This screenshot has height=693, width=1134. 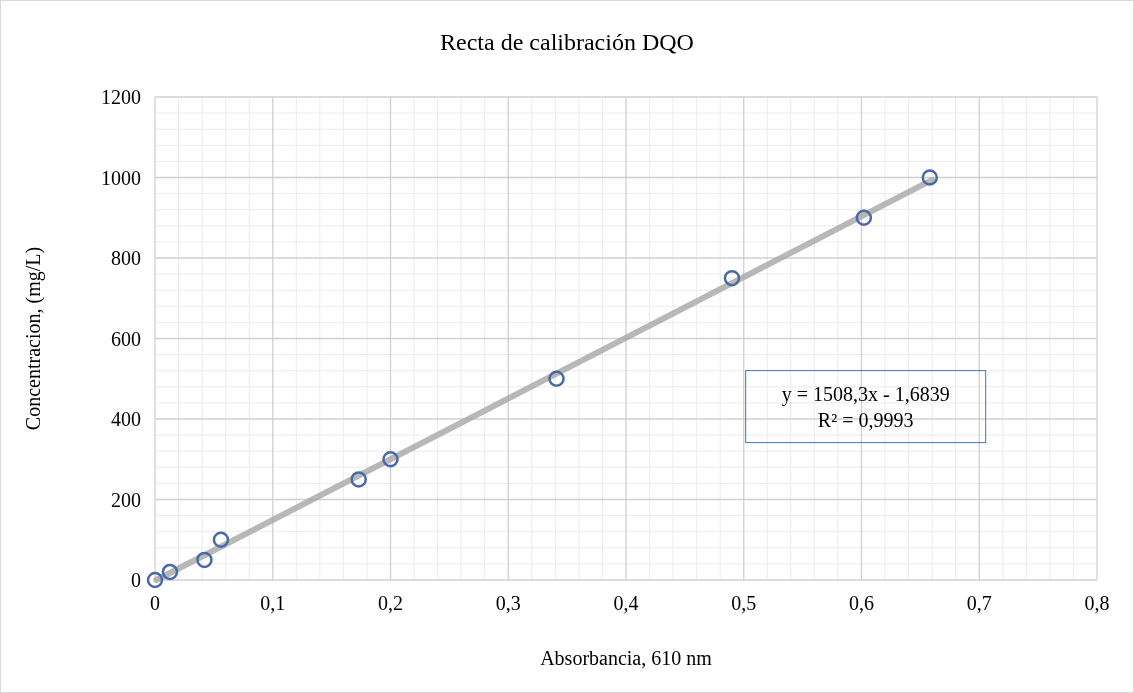 I want to click on chart-title: Recta de calibración DQO, so click(x=567, y=42).